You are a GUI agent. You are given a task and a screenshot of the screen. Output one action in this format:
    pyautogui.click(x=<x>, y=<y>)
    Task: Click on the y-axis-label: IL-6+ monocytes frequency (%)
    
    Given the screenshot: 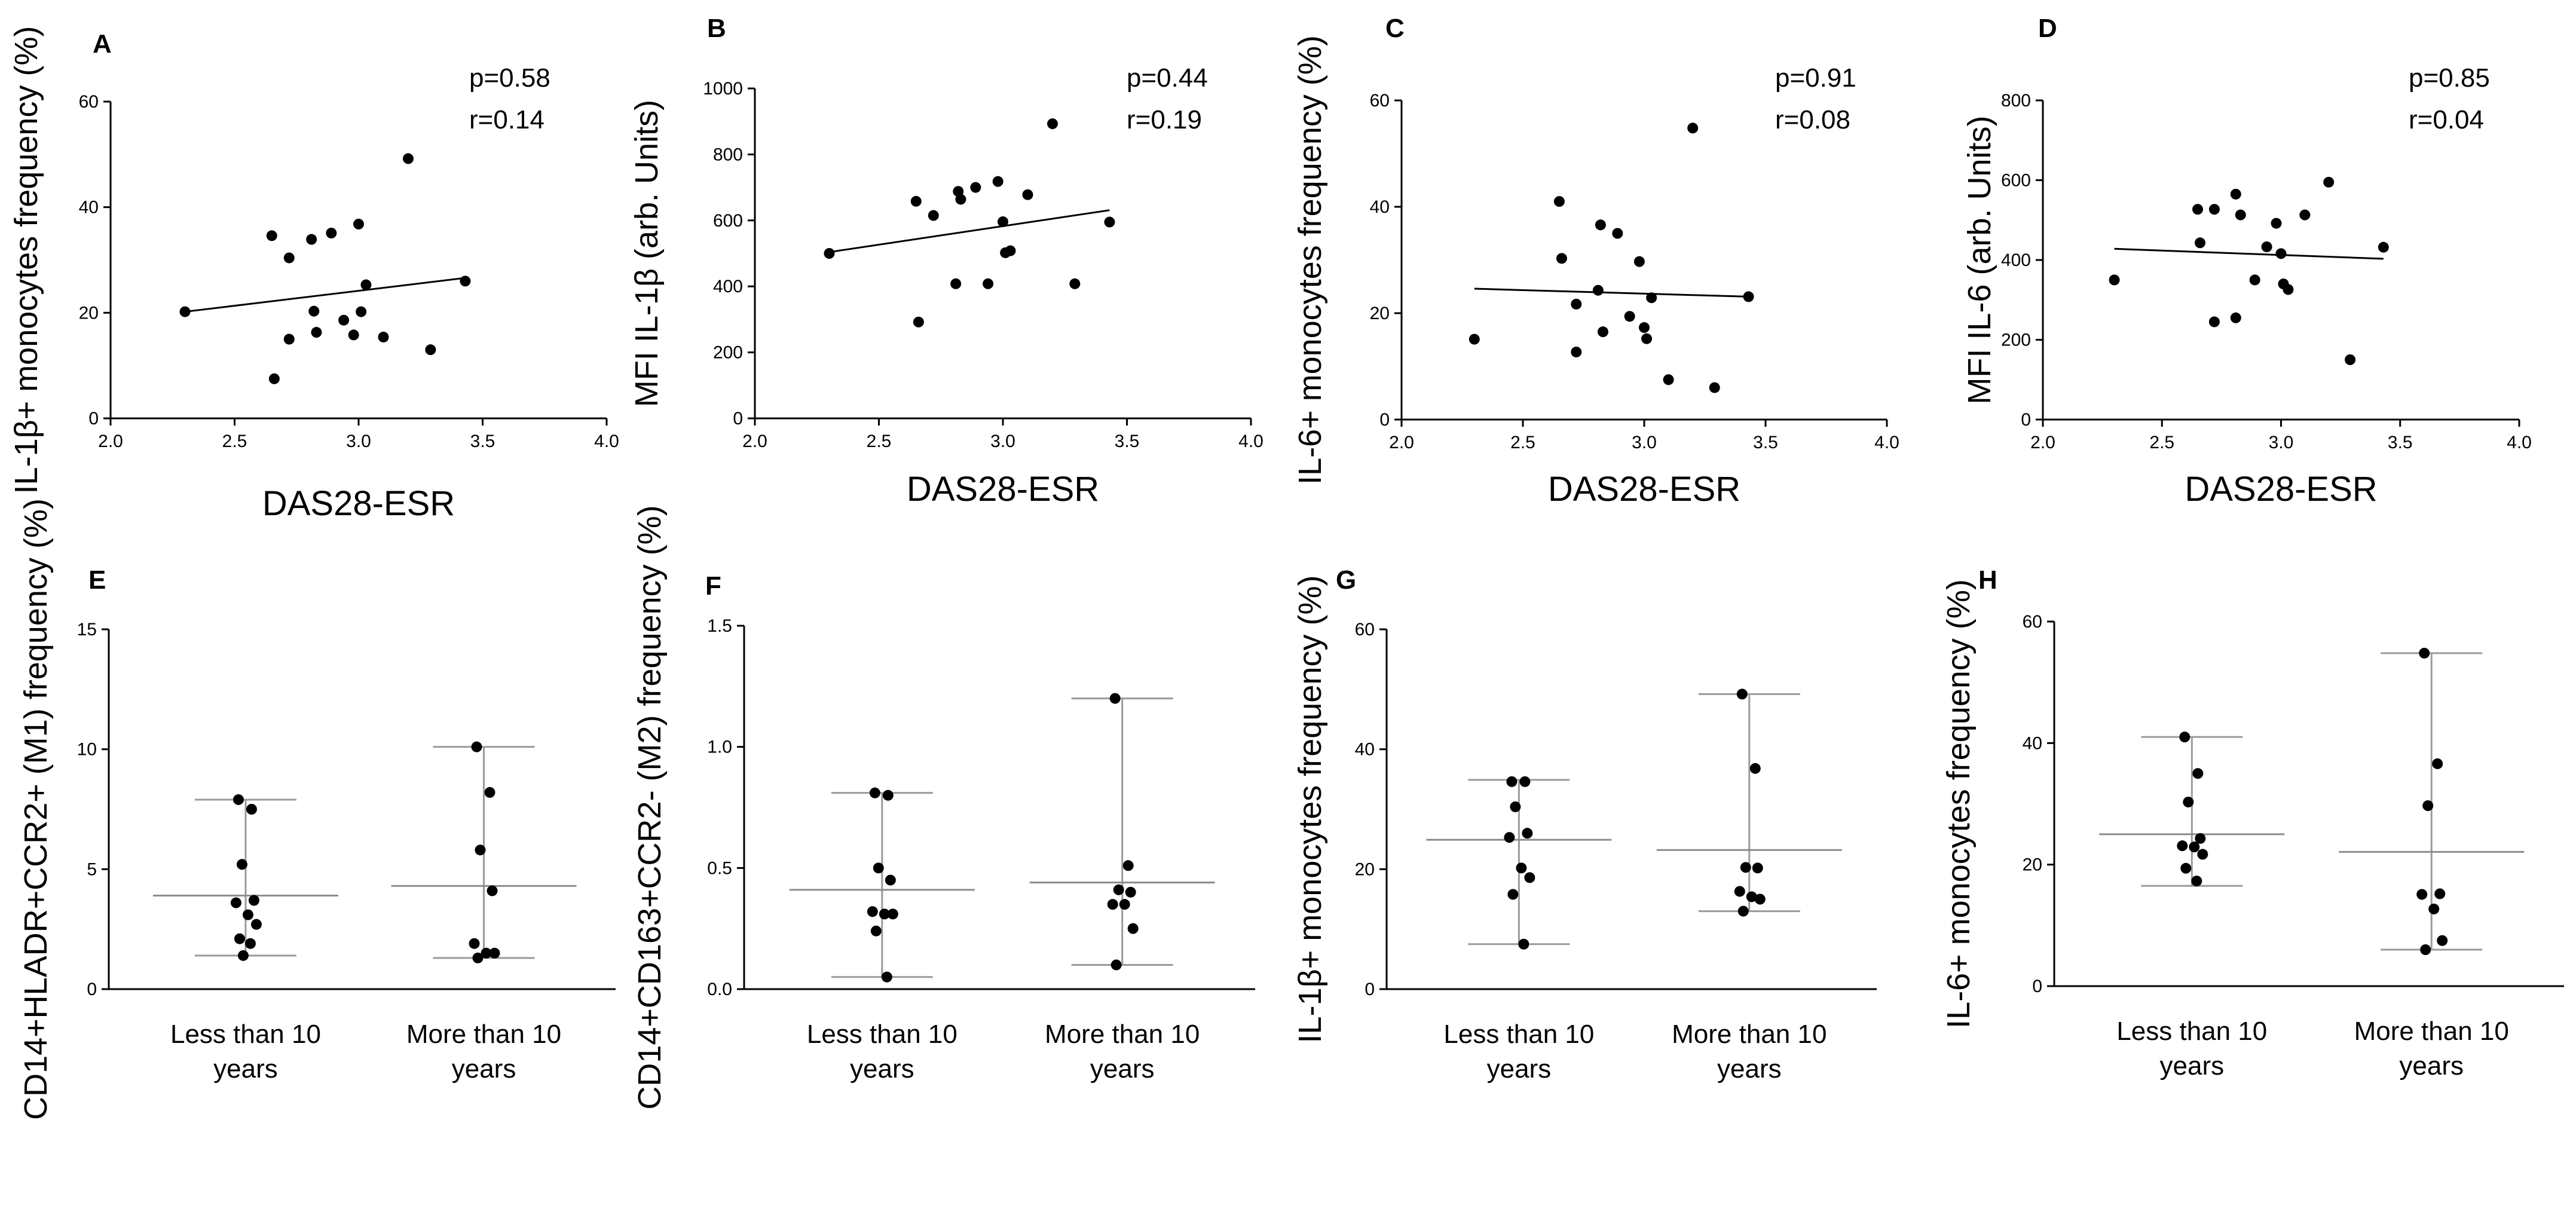 What is the action you would take?
    pyautogui.click(x=1959, y=804)
    